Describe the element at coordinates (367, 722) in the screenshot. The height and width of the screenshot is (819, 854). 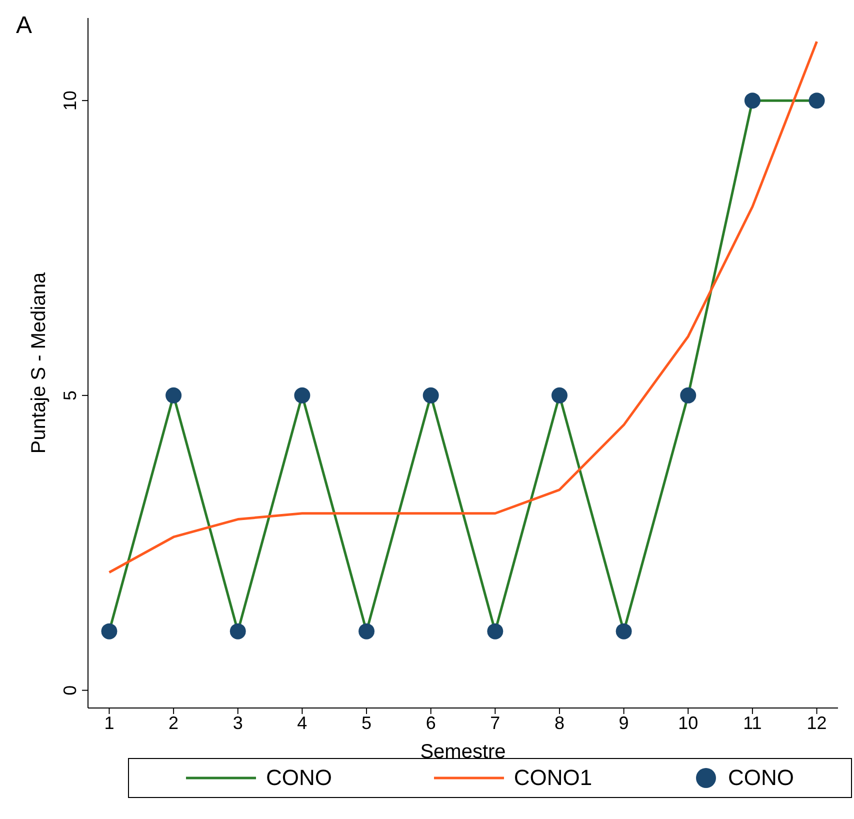
I see `x-tick-label: 5` at that location.